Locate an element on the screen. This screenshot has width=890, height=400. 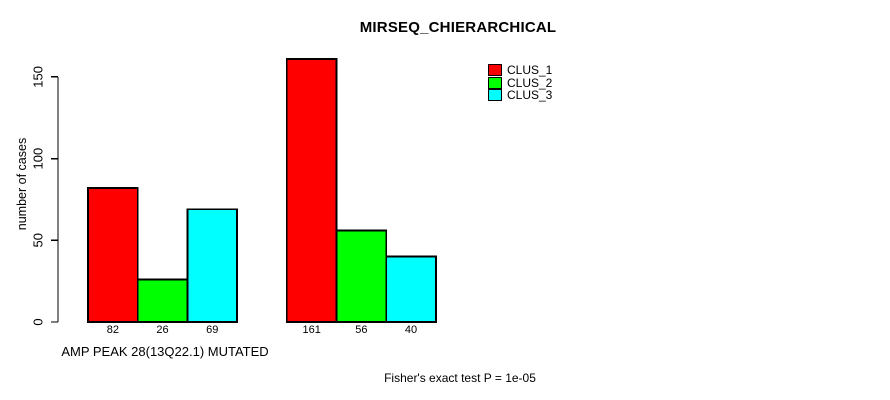
y-axis-tick-label: 150 is located at coordinates (38, 77).